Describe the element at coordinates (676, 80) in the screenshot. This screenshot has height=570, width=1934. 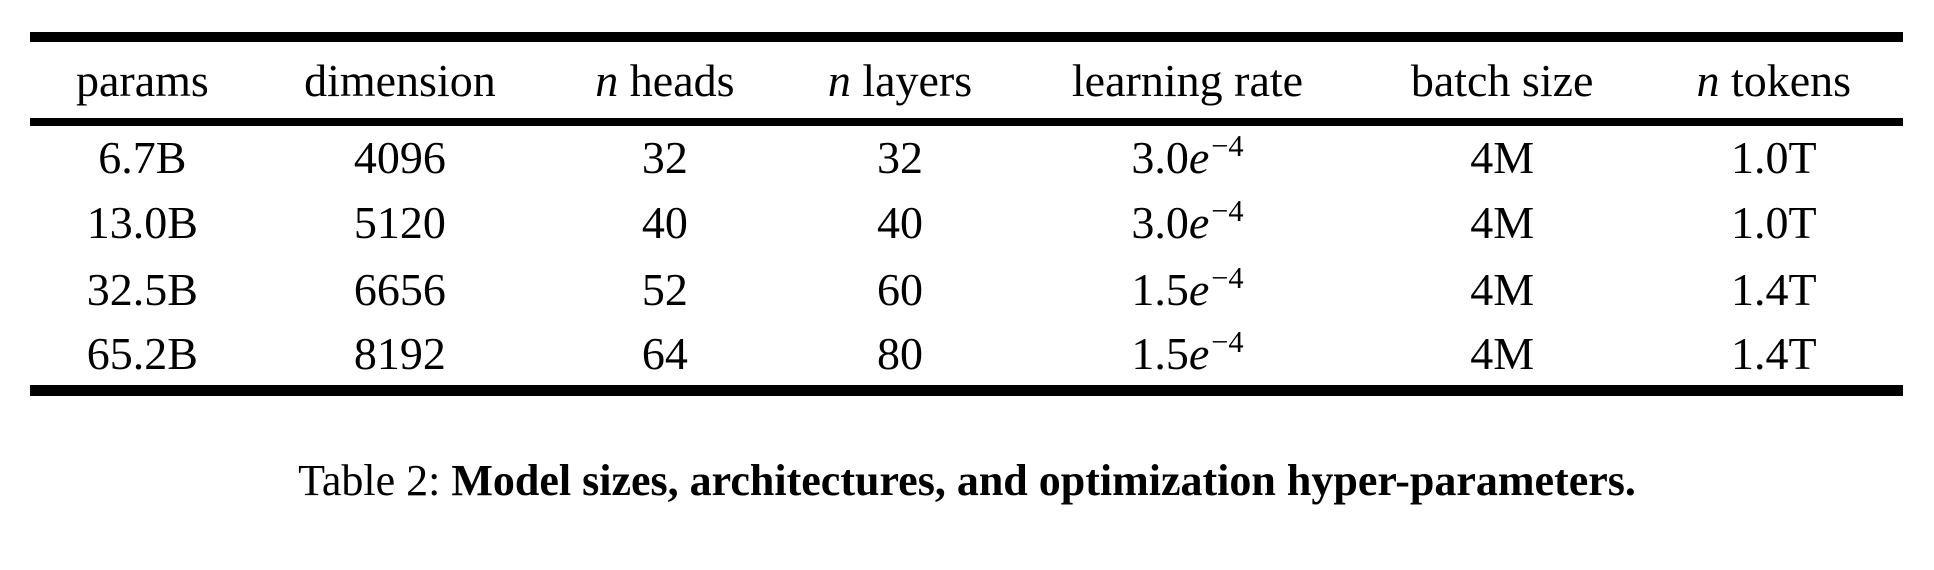
I see `column-header-label: heads` at that location.